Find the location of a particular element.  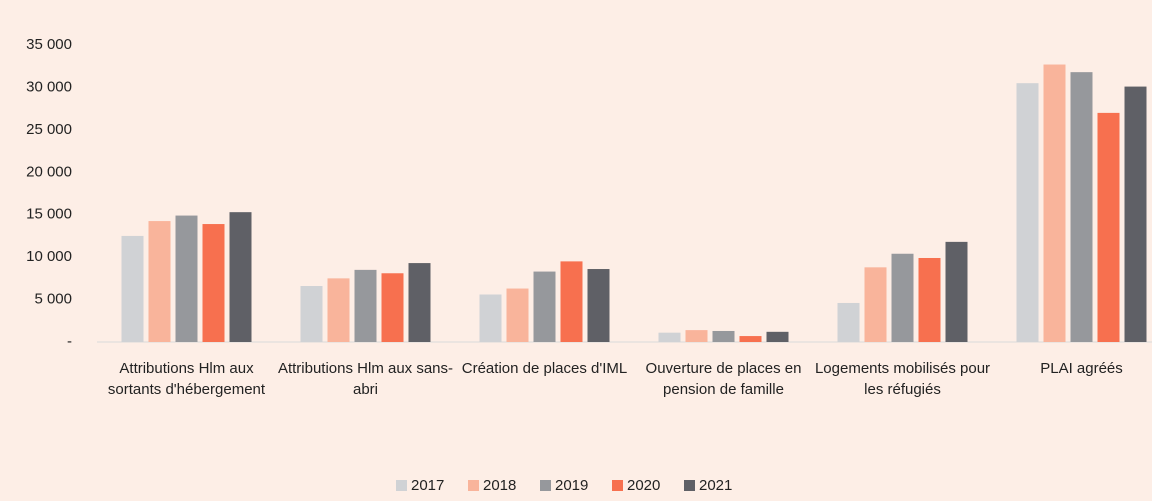

y-tick-label: 5 000 is located at coordinates (53, 299).